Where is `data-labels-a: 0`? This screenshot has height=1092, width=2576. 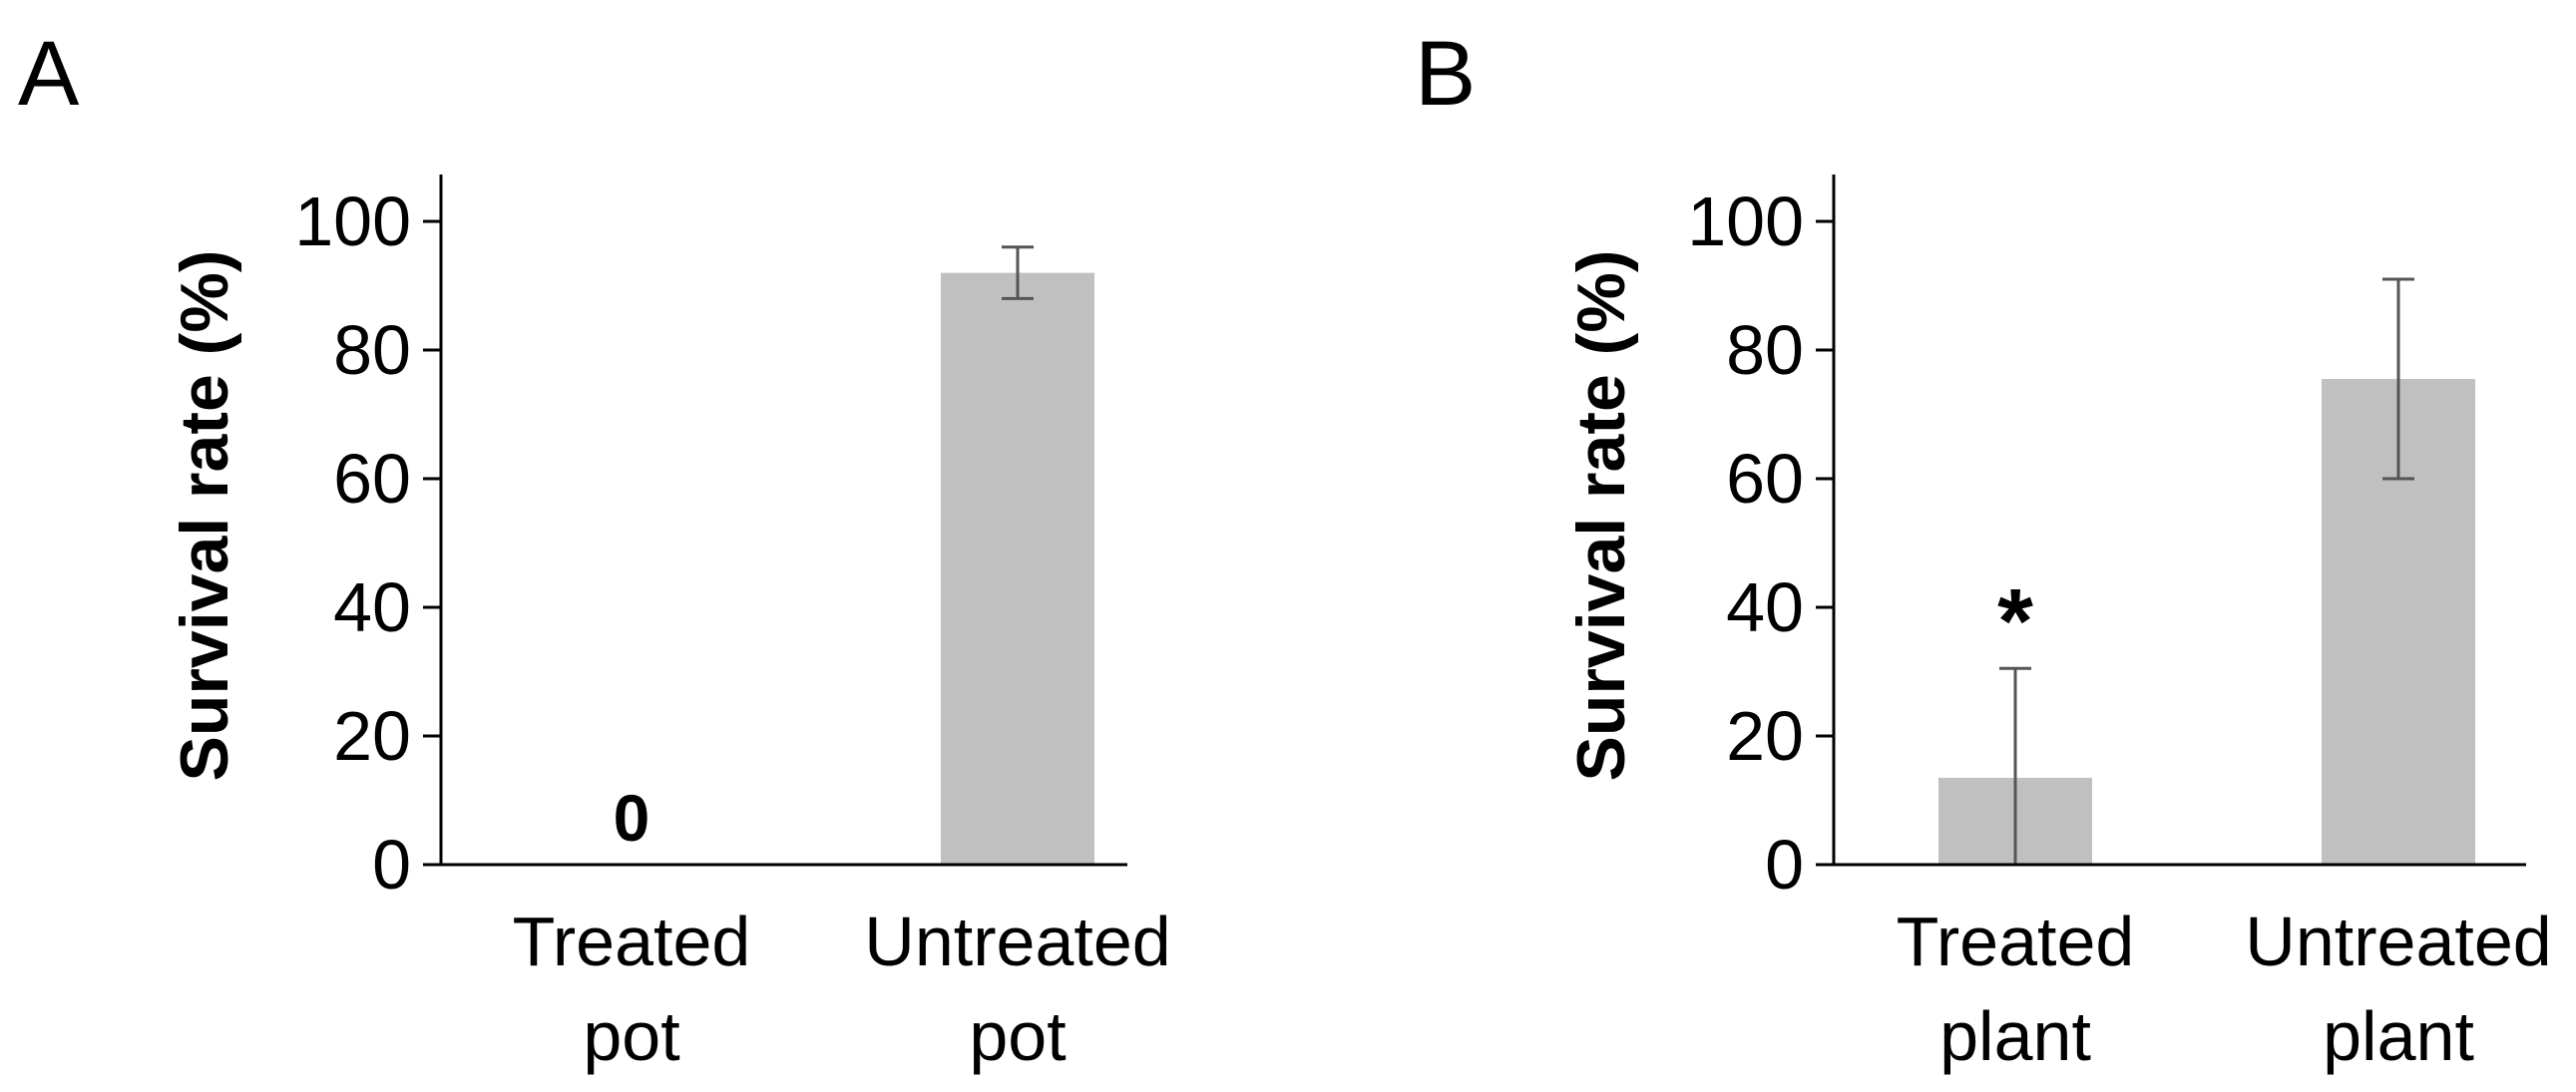 data-labels-a: 0 is located at coordinates (632, 818).